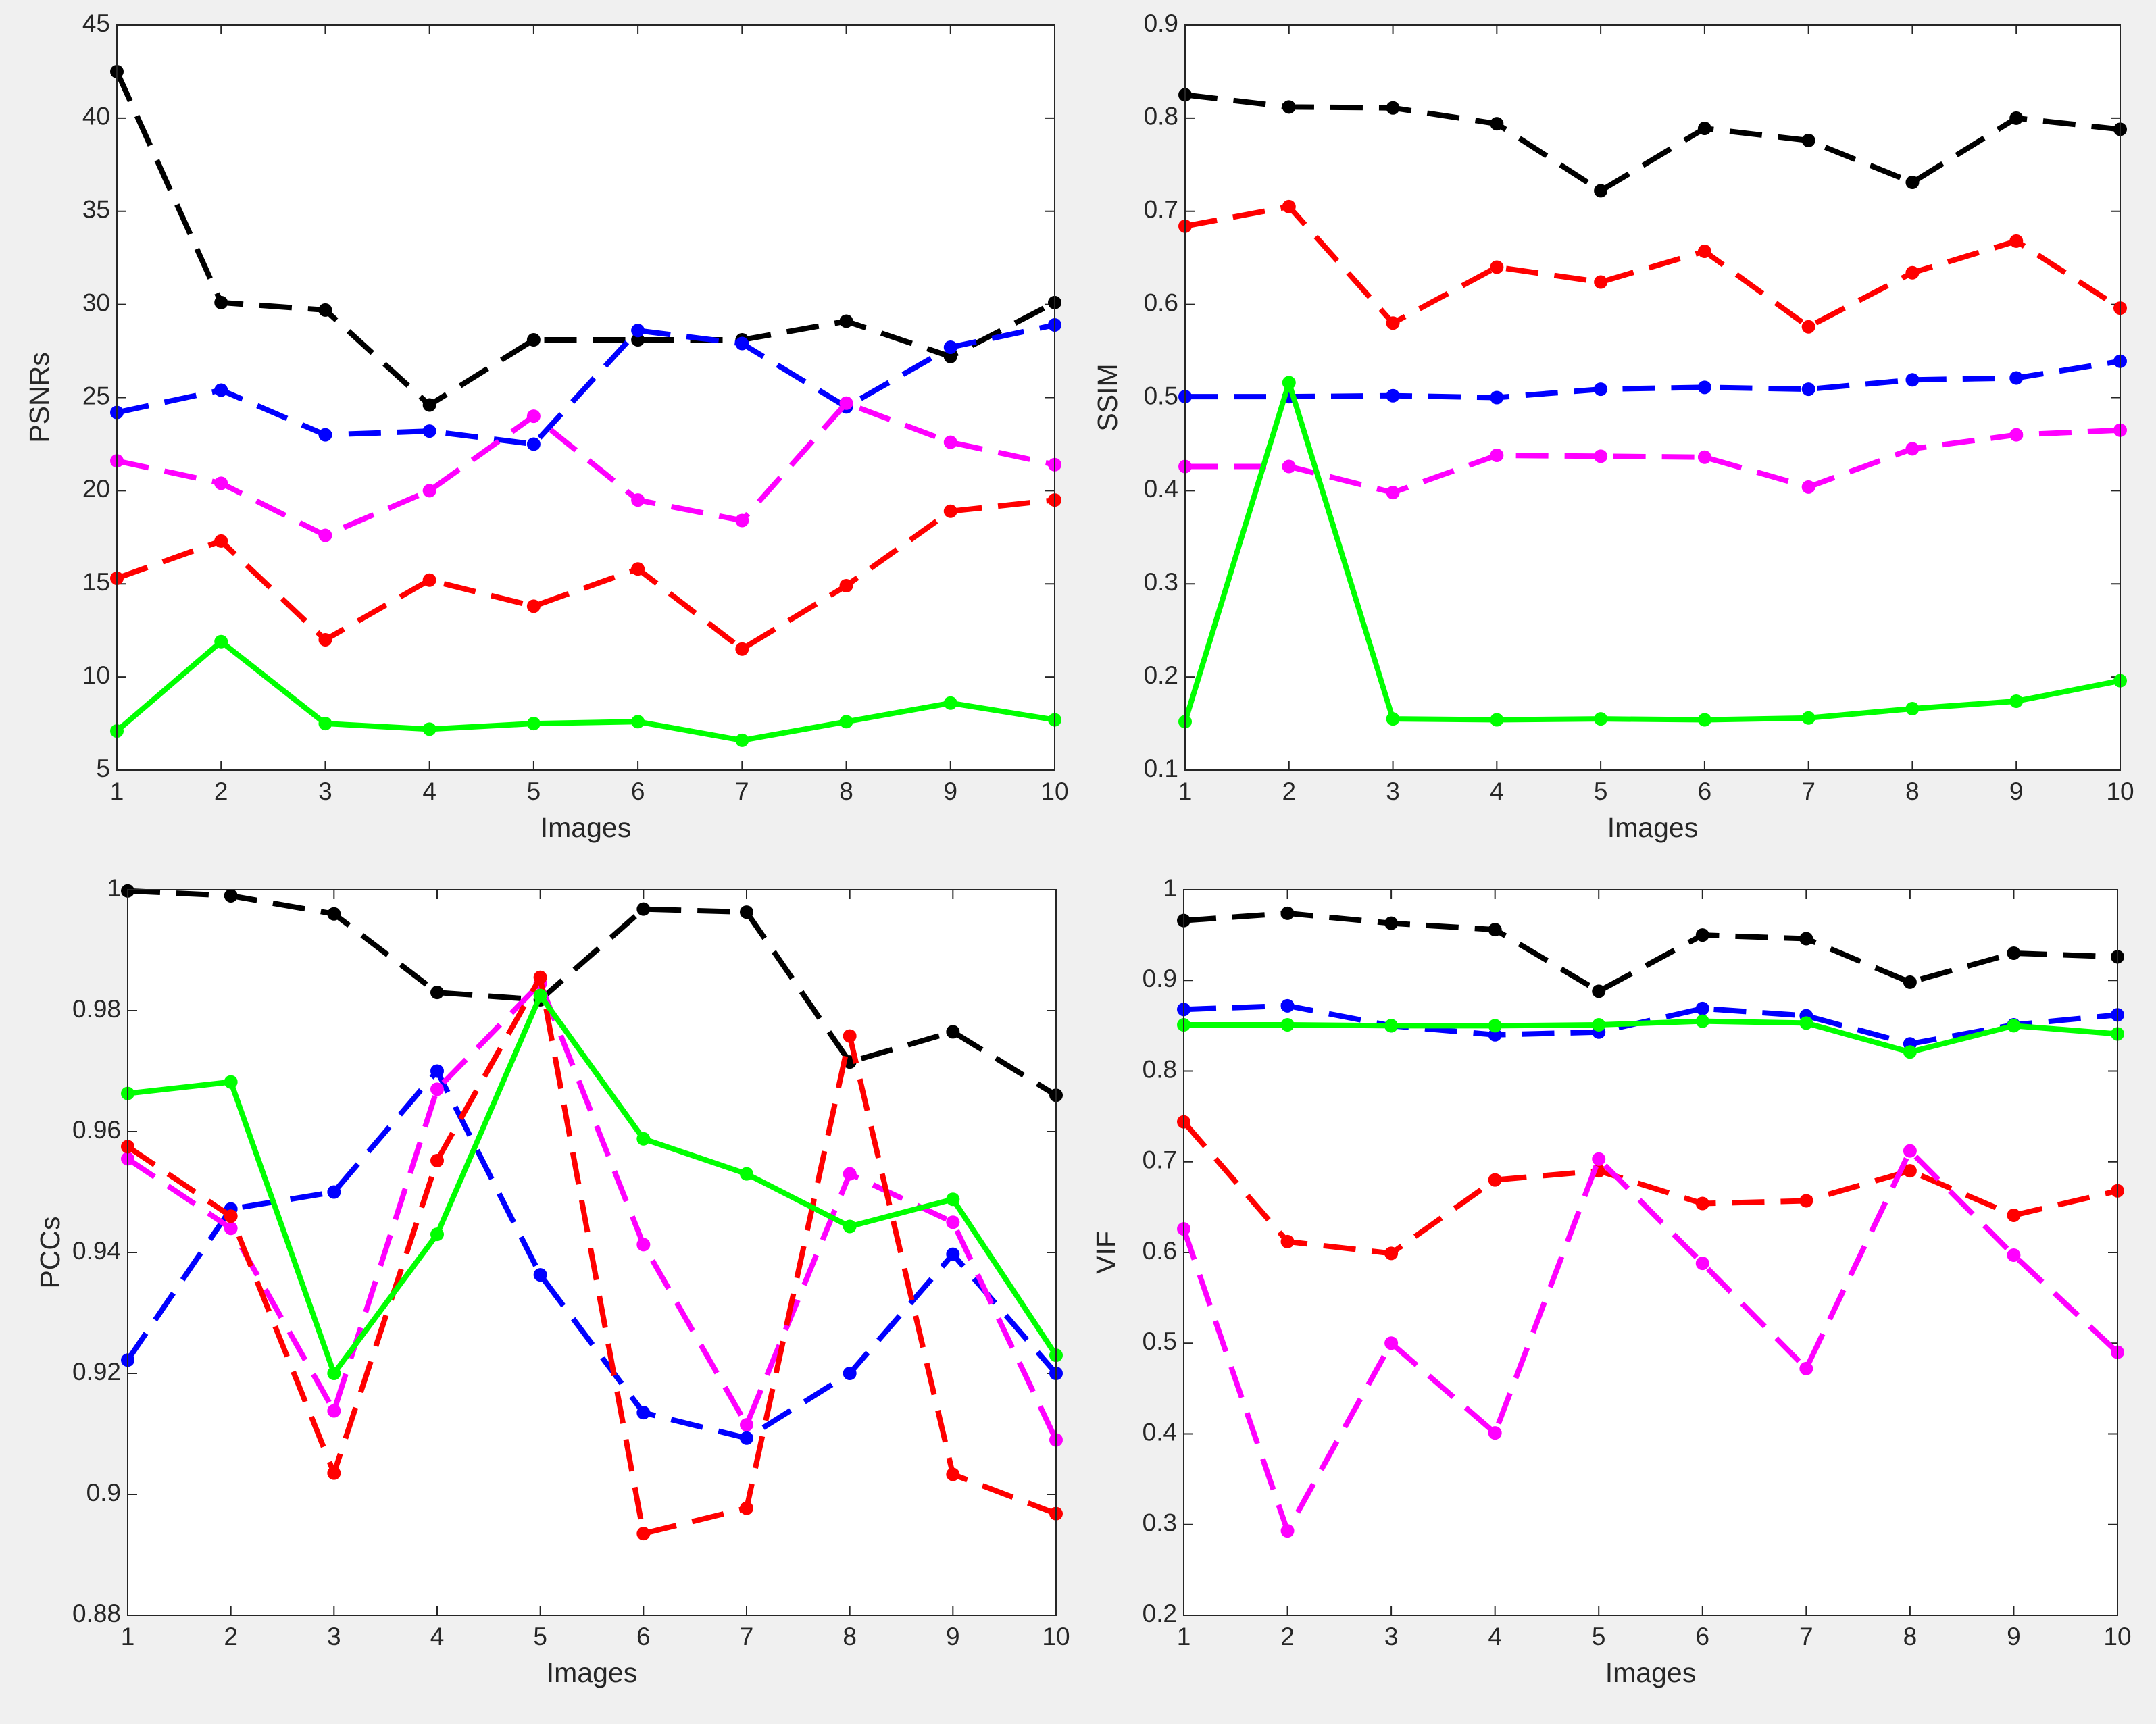 The image size is (2156, 1724). What do you see at coordinates (231, 1636) in the screenshot?
I see `x-tick-label: 2` at bounding box center [231, 1636].